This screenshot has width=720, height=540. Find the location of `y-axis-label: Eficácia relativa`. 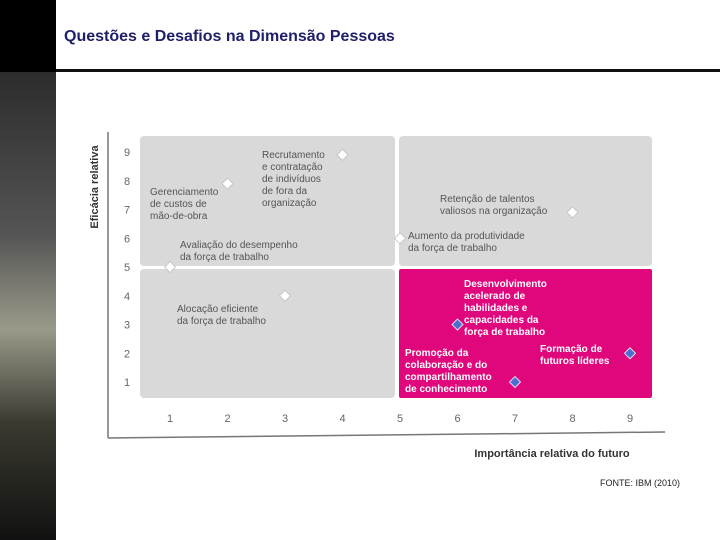

y-axis-label: Eficácia relativa is located at coordinates (95, 187).